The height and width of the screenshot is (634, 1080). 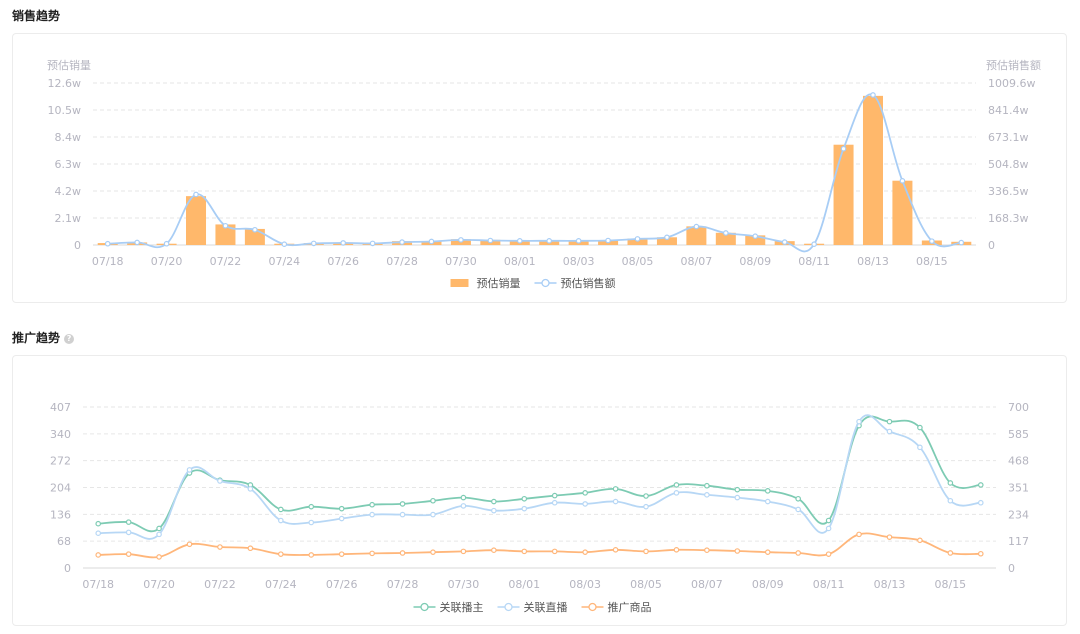 I want to click on left-tick-label: 0, so click(x=67, y=568).